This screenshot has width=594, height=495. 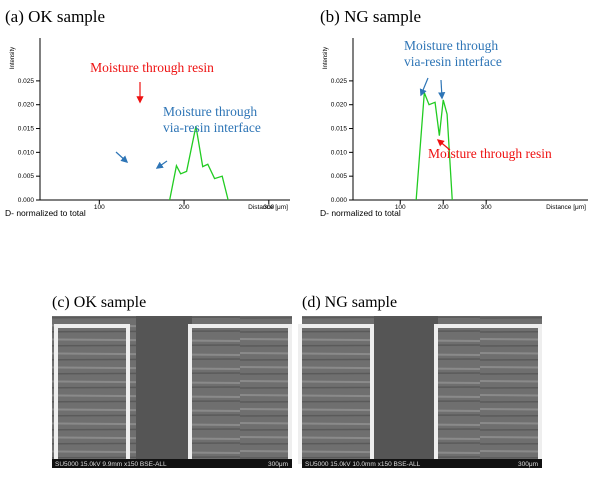 I want to click on chart-title: (a) OK sample, so click(x=55, y=16).